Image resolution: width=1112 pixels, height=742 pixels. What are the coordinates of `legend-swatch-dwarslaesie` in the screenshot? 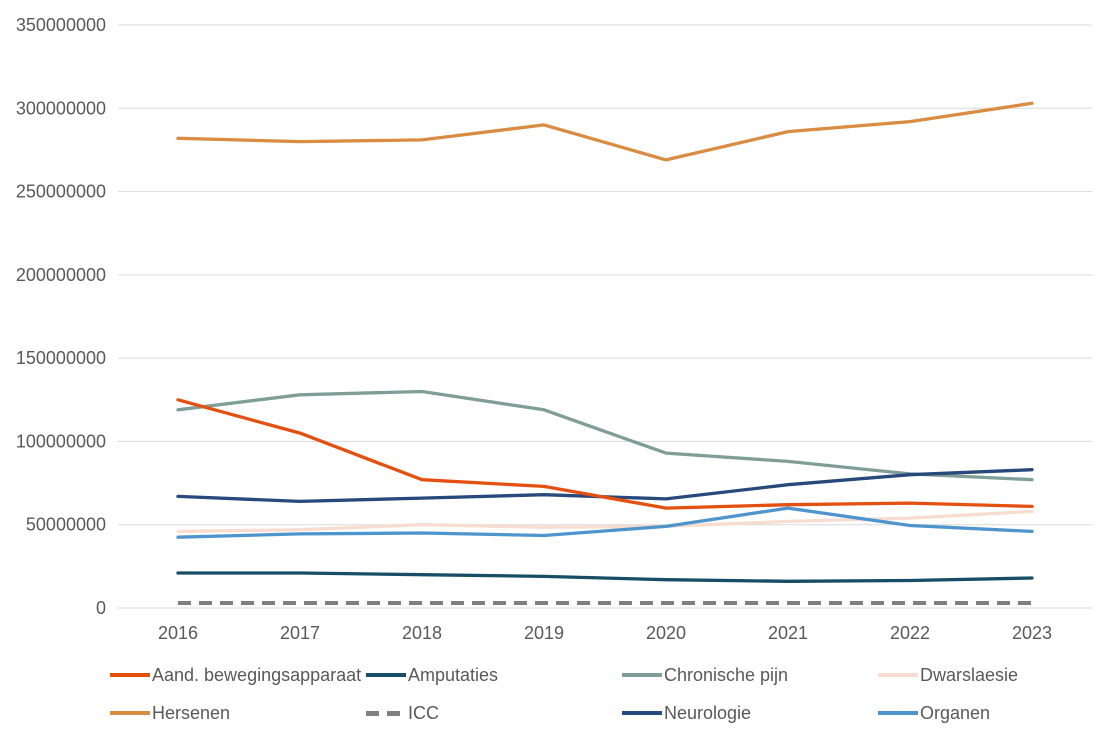 It's located at (898, 675).